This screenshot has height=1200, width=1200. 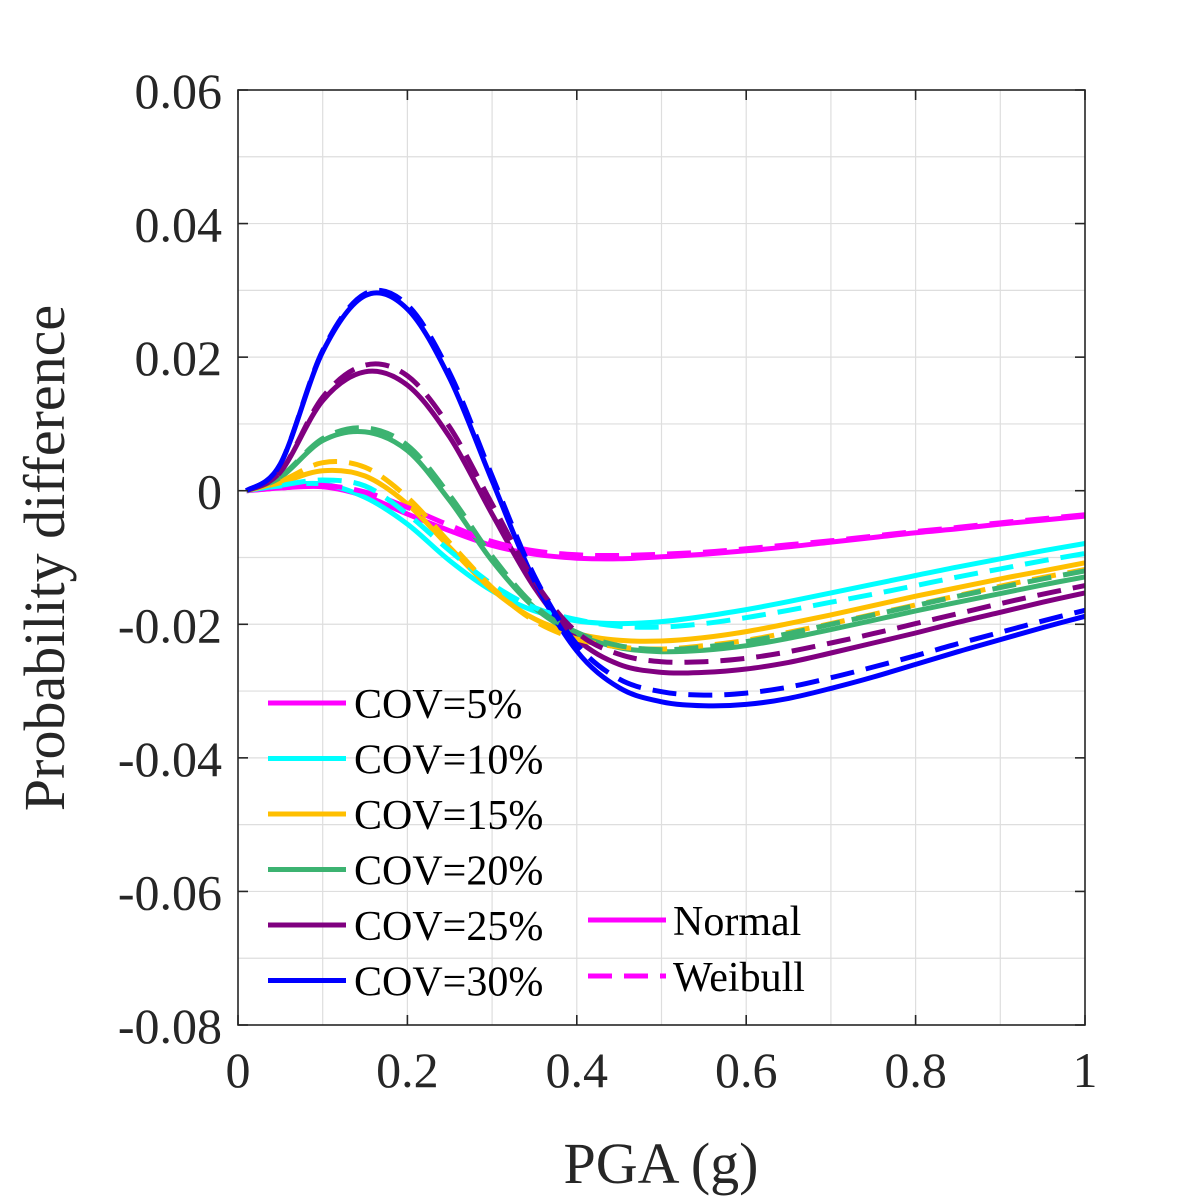 What do you see at coordinates (448, 872) in the screenshot?
I see `legend-label-cov: COV=20%` at bounding box center [448, 872].